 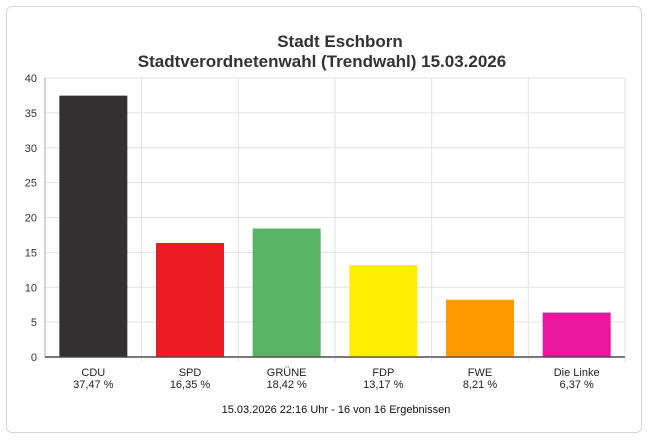 I want to click on y-tick-label: 10, so click(x=31, y=288).